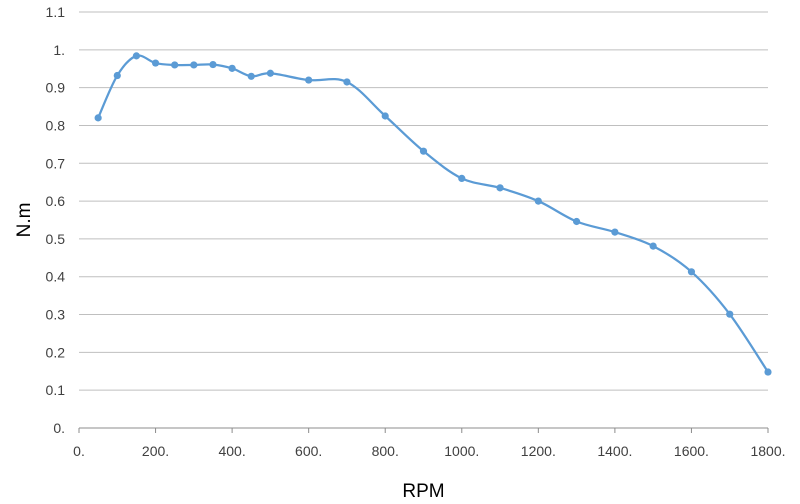  What do you see at coordinates (59, 50) in the screenshot?
I see `y-tick-label: 1.` at bounding box center [59, 50].